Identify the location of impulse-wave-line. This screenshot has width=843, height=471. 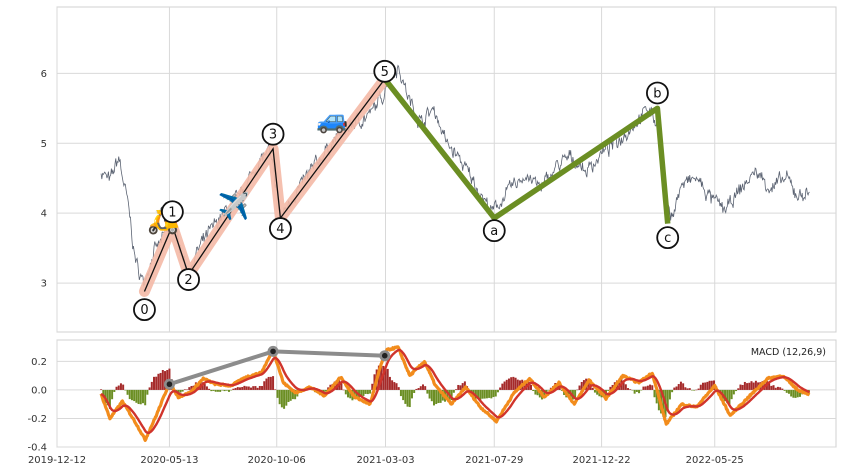
(264, 185).